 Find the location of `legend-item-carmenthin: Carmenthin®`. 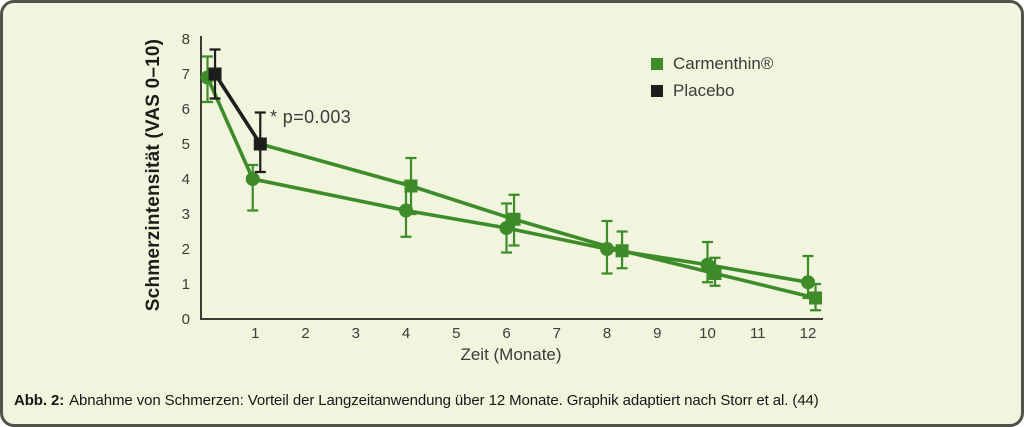

legend-item-carmenthin: Carmenthin® is located at coordinates (712, 64).